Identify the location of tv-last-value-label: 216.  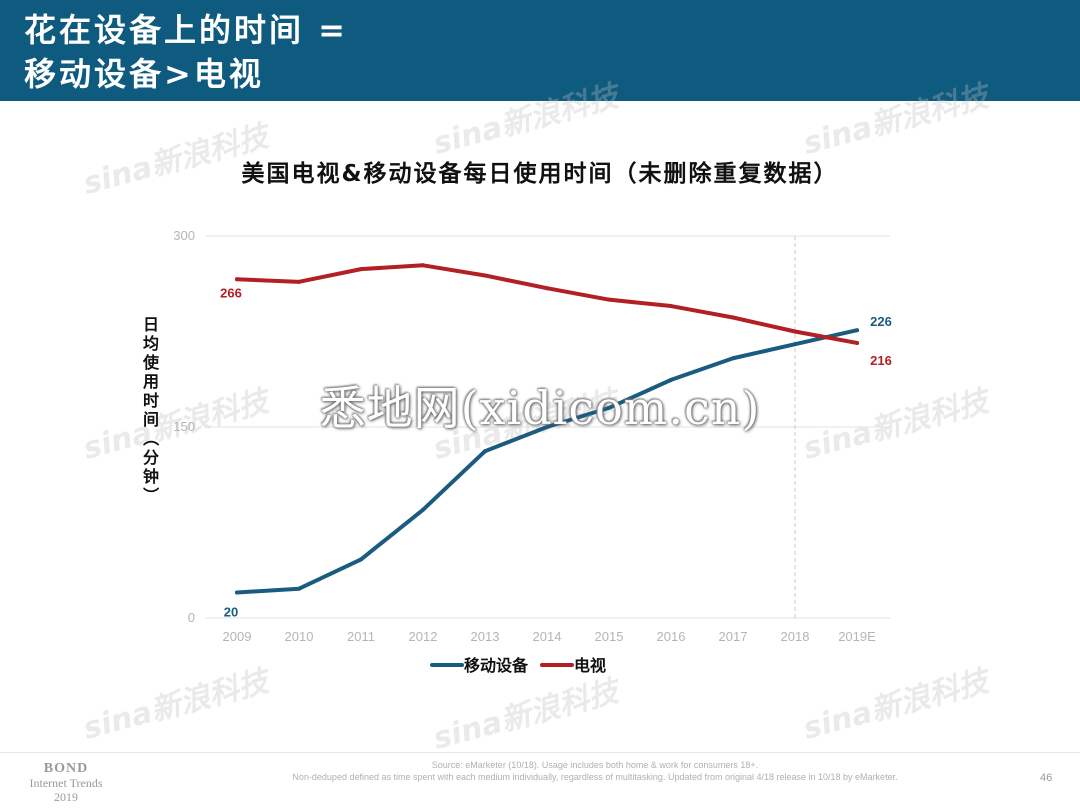
(881, 360).